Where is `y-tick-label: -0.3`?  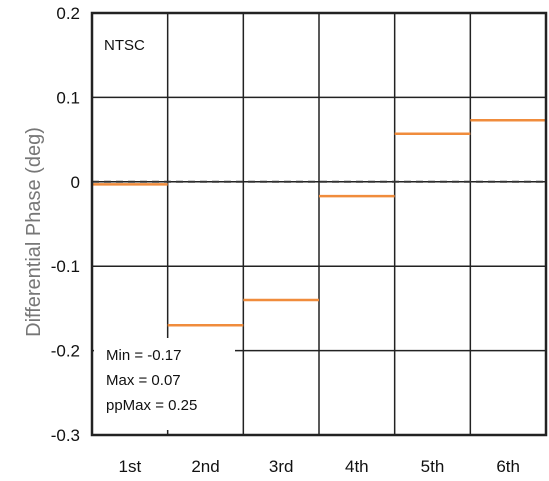
y-tick-label: -0.3 is located at coordinates (65, 435).